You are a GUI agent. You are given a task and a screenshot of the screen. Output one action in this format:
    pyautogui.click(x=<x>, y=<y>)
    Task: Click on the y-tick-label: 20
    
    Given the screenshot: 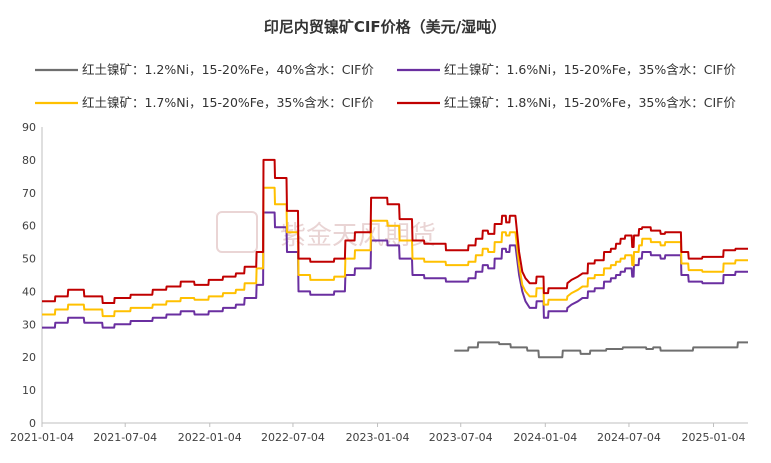 What is the action you would take?
    pyautogui.click(x=29, y=357)
    